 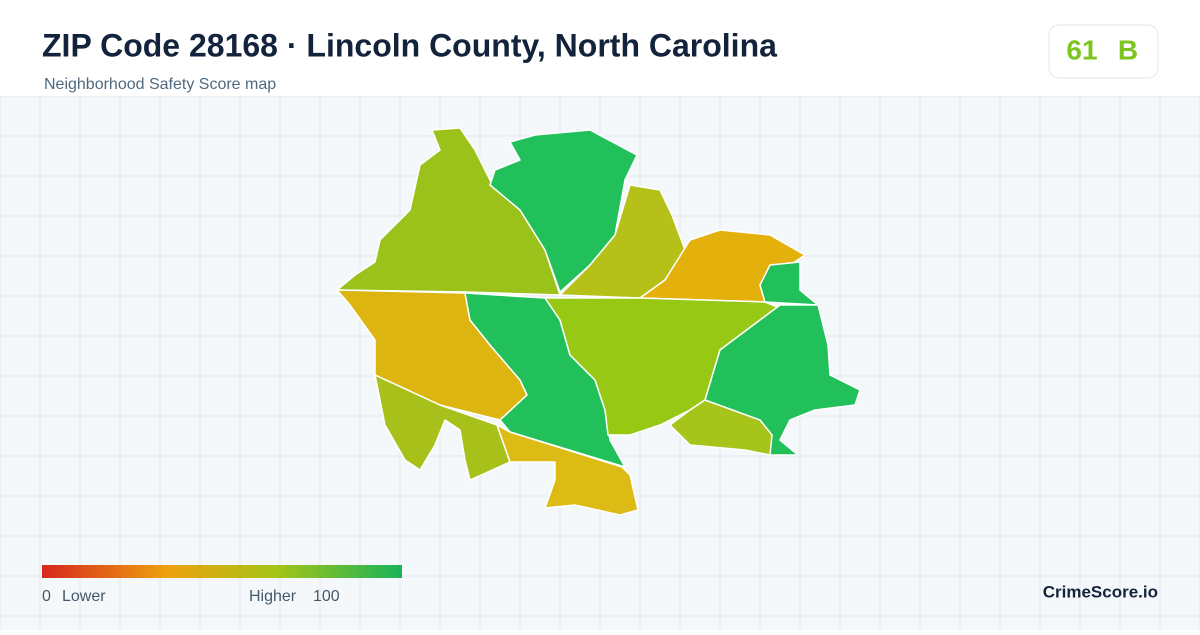 What do you see at coordinates (84, 596) in the screenshot?
I see `legend-min-label: Lower` at bounding box center [84, 596].